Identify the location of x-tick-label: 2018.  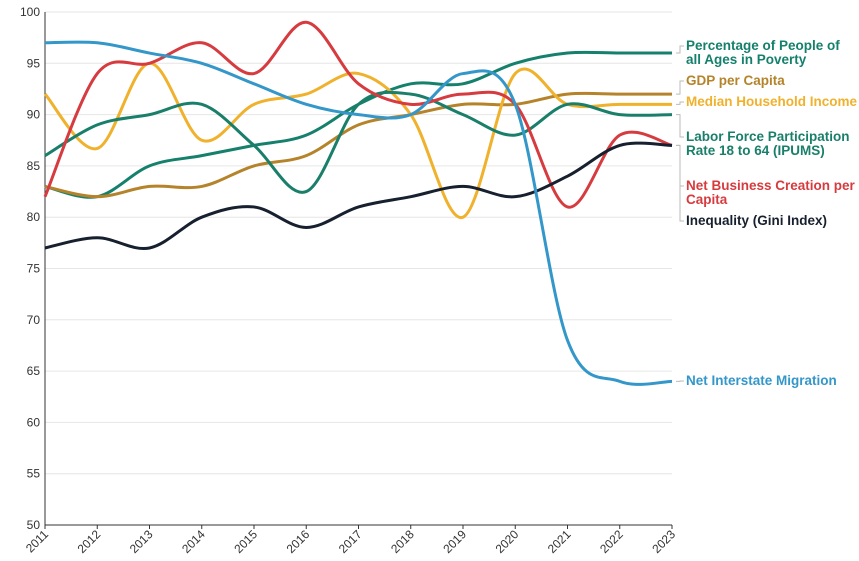
(402, 541).